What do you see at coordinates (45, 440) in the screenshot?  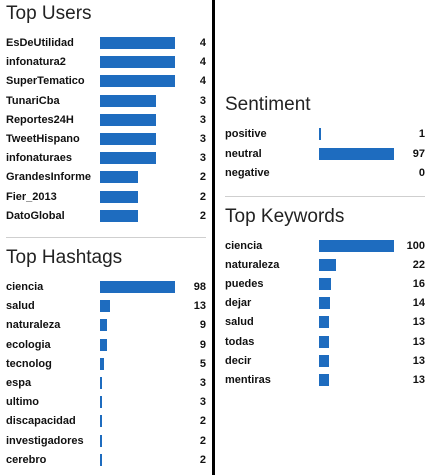 I see `row-label: investigadores` at bounding box center [45, 440].